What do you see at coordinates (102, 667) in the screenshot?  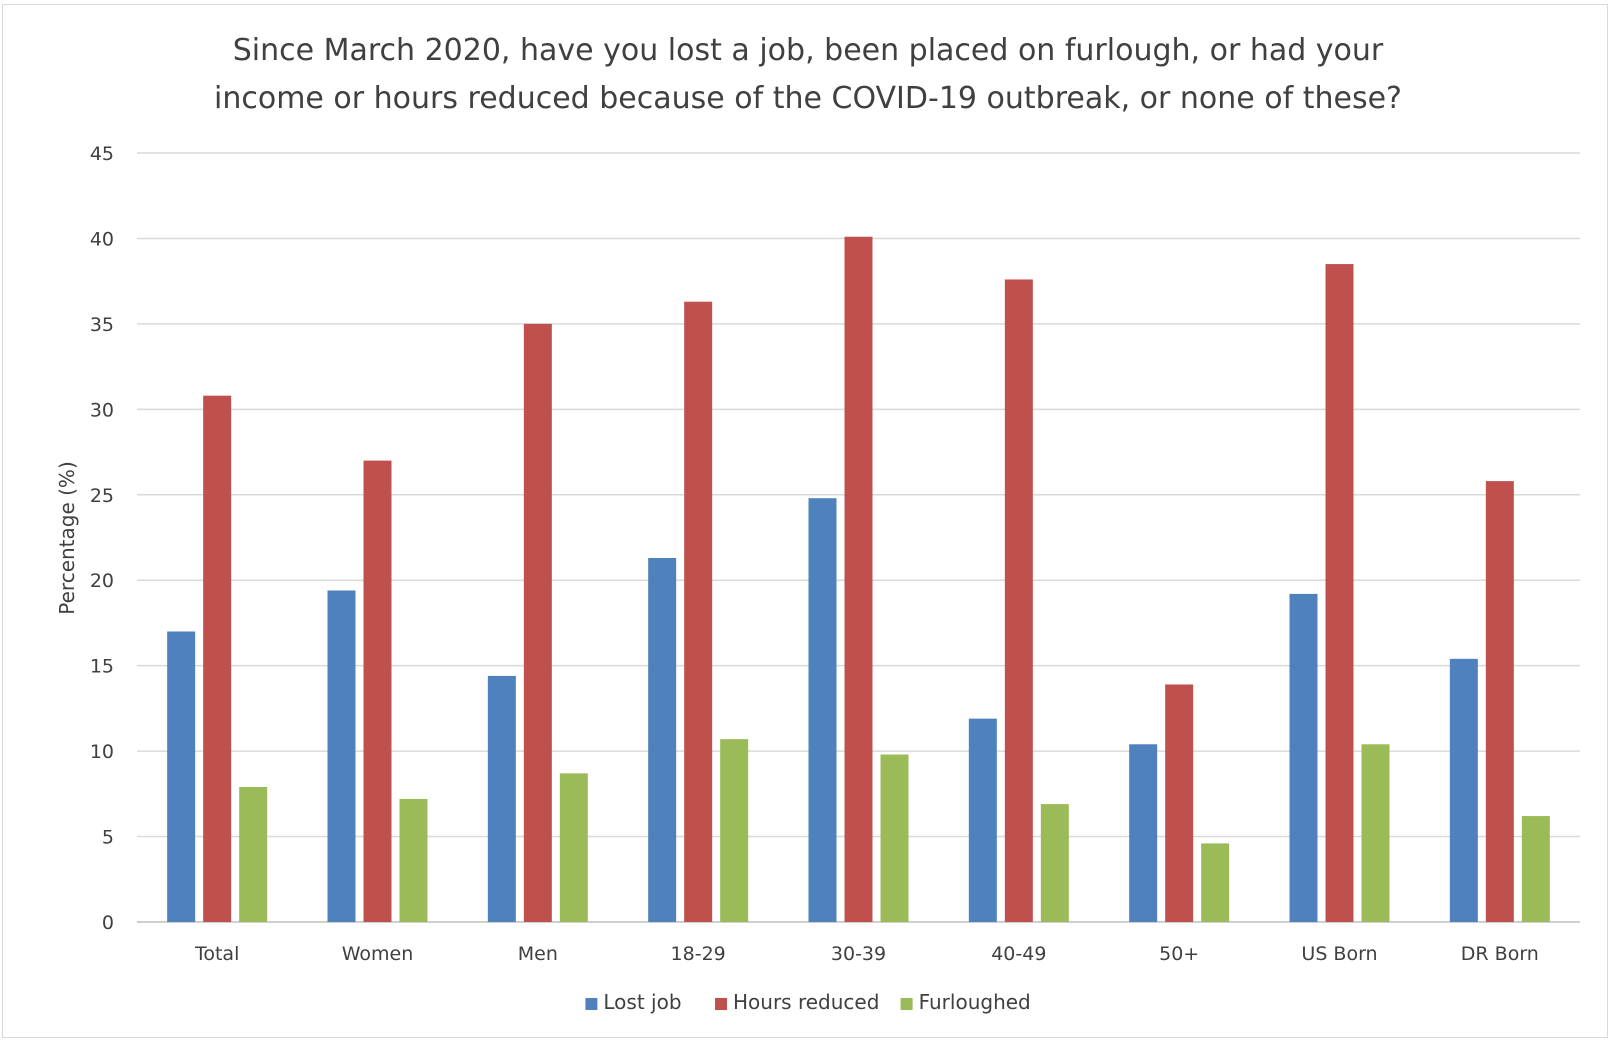 I see `y-tick-label: 15` at bounding box center [102, 667].